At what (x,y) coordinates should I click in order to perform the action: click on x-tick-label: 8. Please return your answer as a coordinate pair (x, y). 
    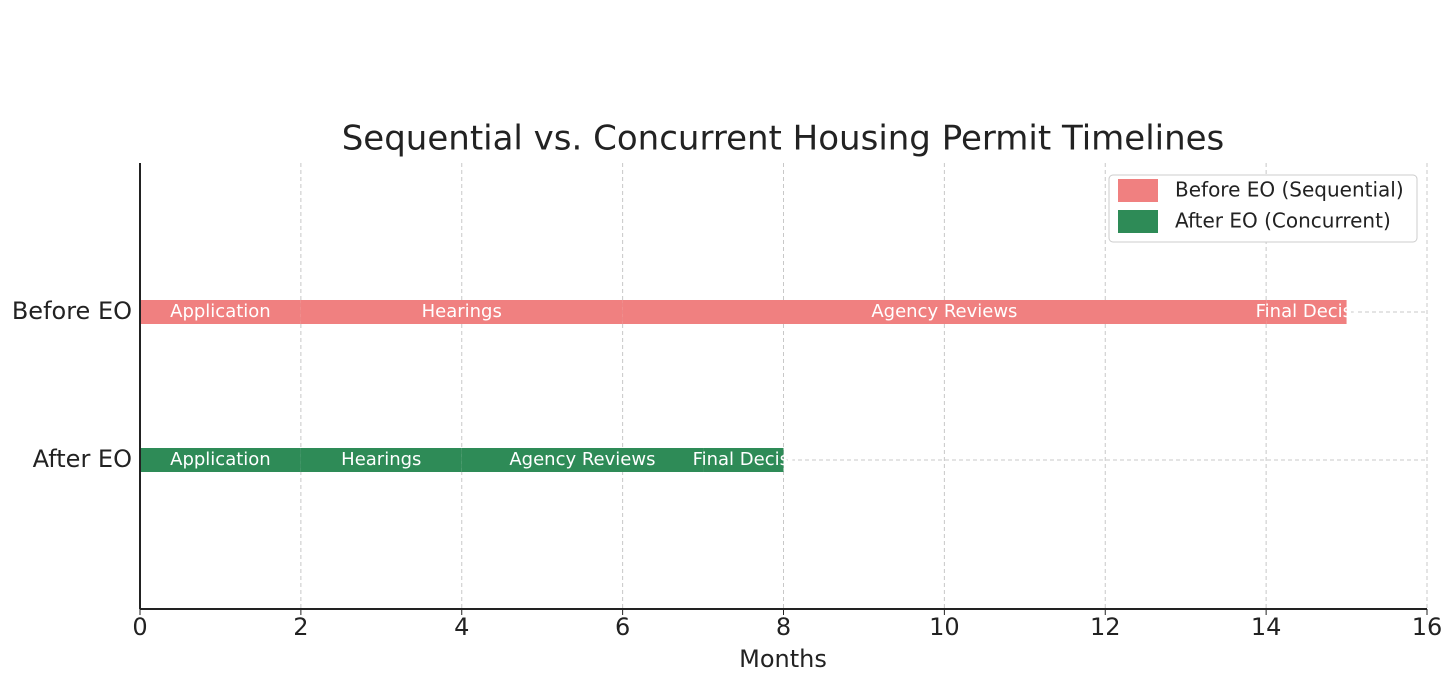
    Looking at the image, I should click on (783, 627).